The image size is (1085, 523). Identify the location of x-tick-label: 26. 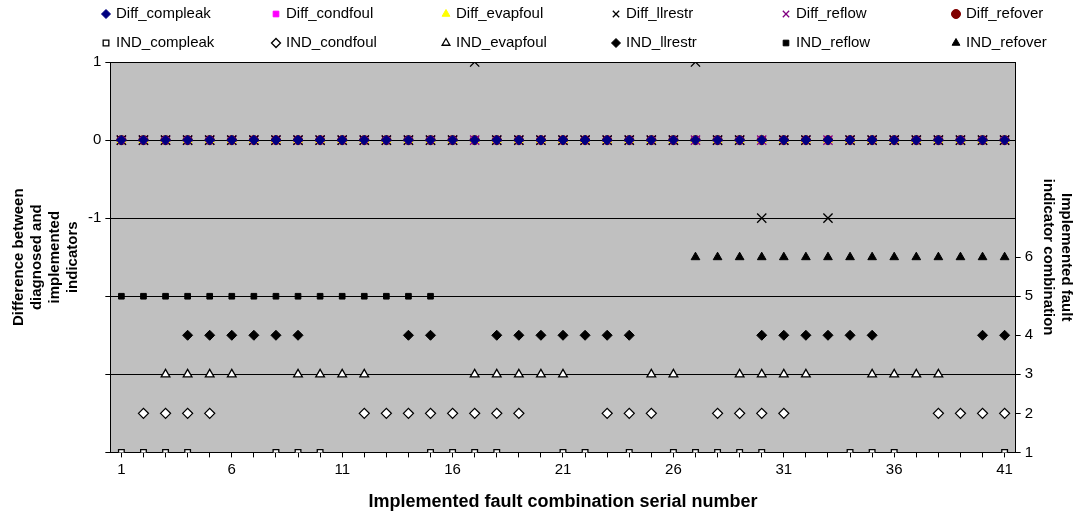
(673, 468).